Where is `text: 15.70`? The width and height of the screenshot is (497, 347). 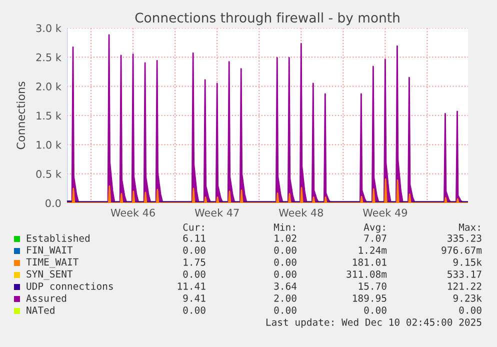 text: 15.70 is located at coordinates (372, 286).